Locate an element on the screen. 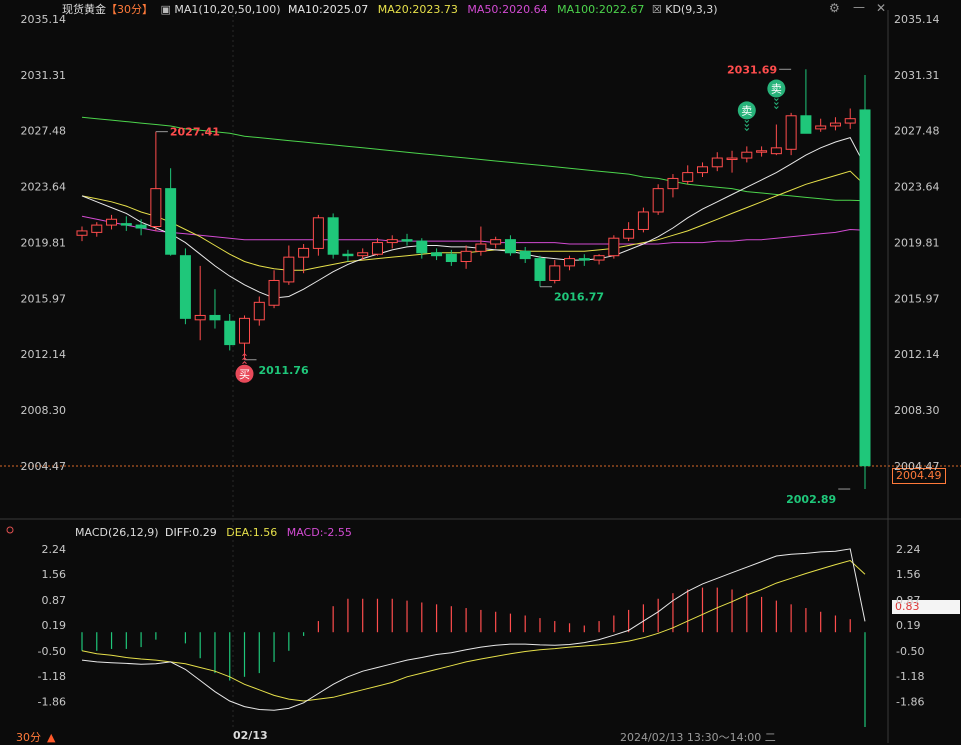 The width and height of the screenshot is (961, 745). price-tick-right: 2015.97 is located at coordinates (917, 298).